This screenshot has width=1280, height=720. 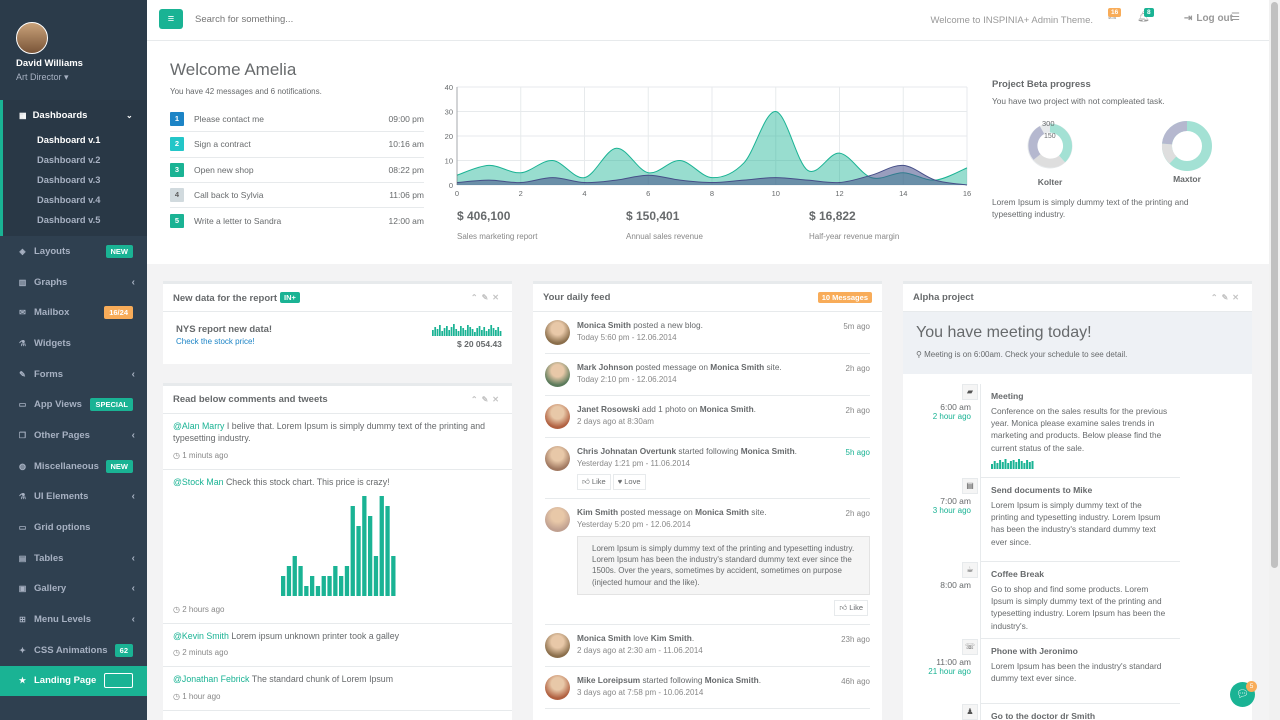 I want to click on nav-sub-dashboard-3: Dashboard v.3, so click(x=69, y=180).